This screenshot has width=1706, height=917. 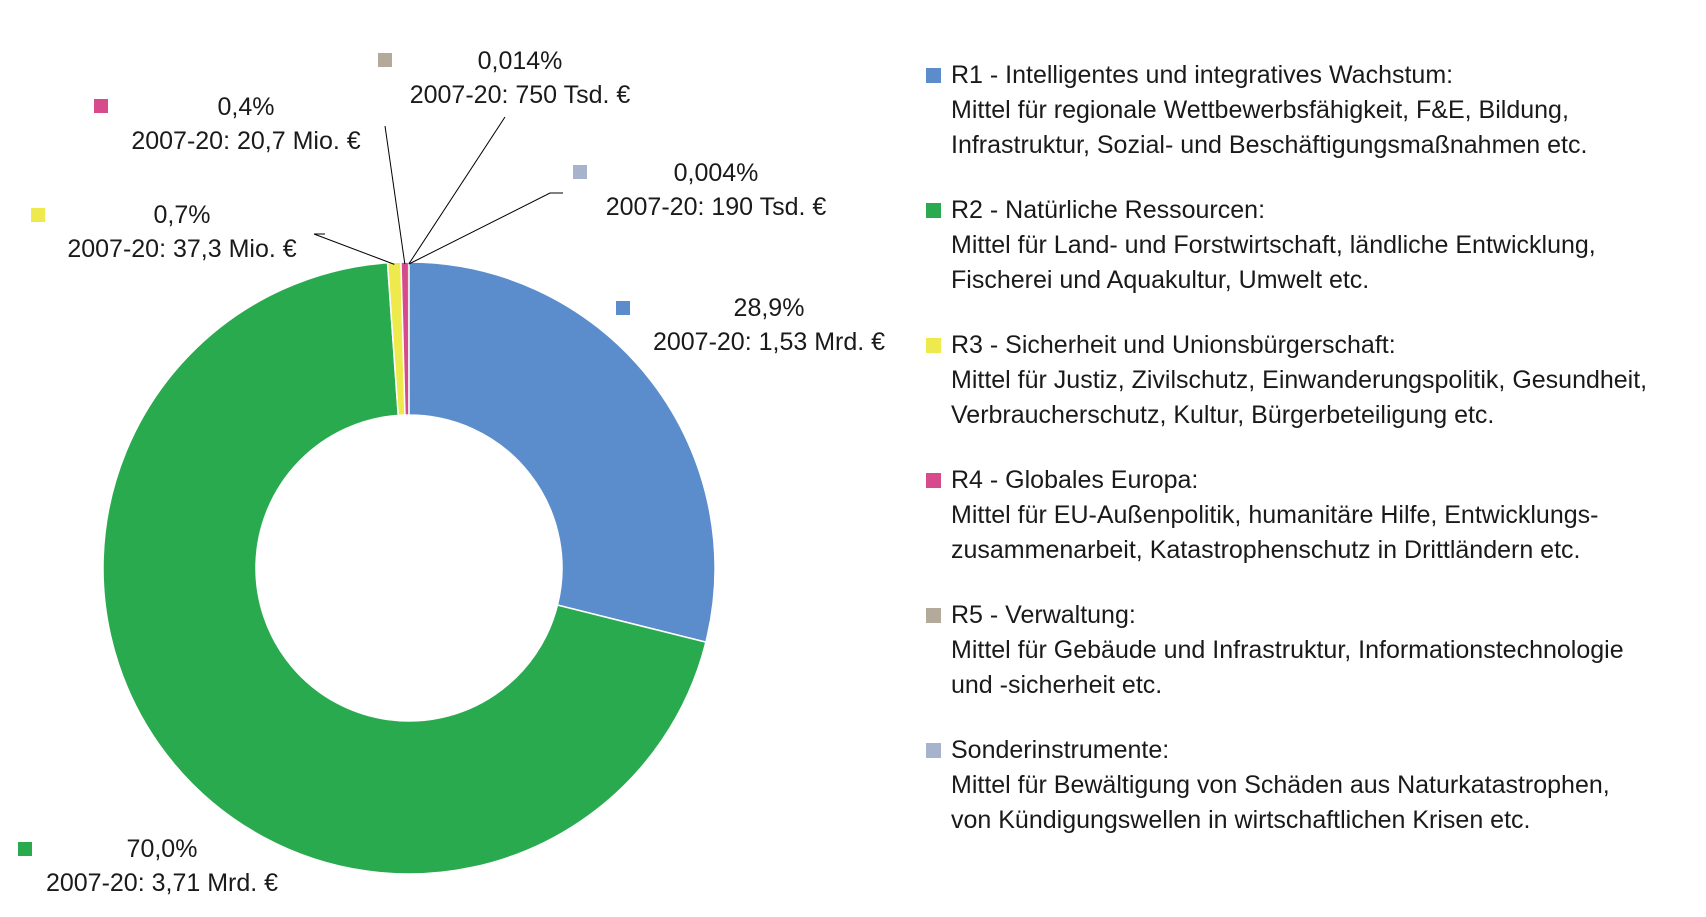 What do you see at coordinates (162, 883) in the screenshot?
I see `data-label-r2-amount: 2007-20: 3,71 Mrd. €` at bounding box center [162, 883].